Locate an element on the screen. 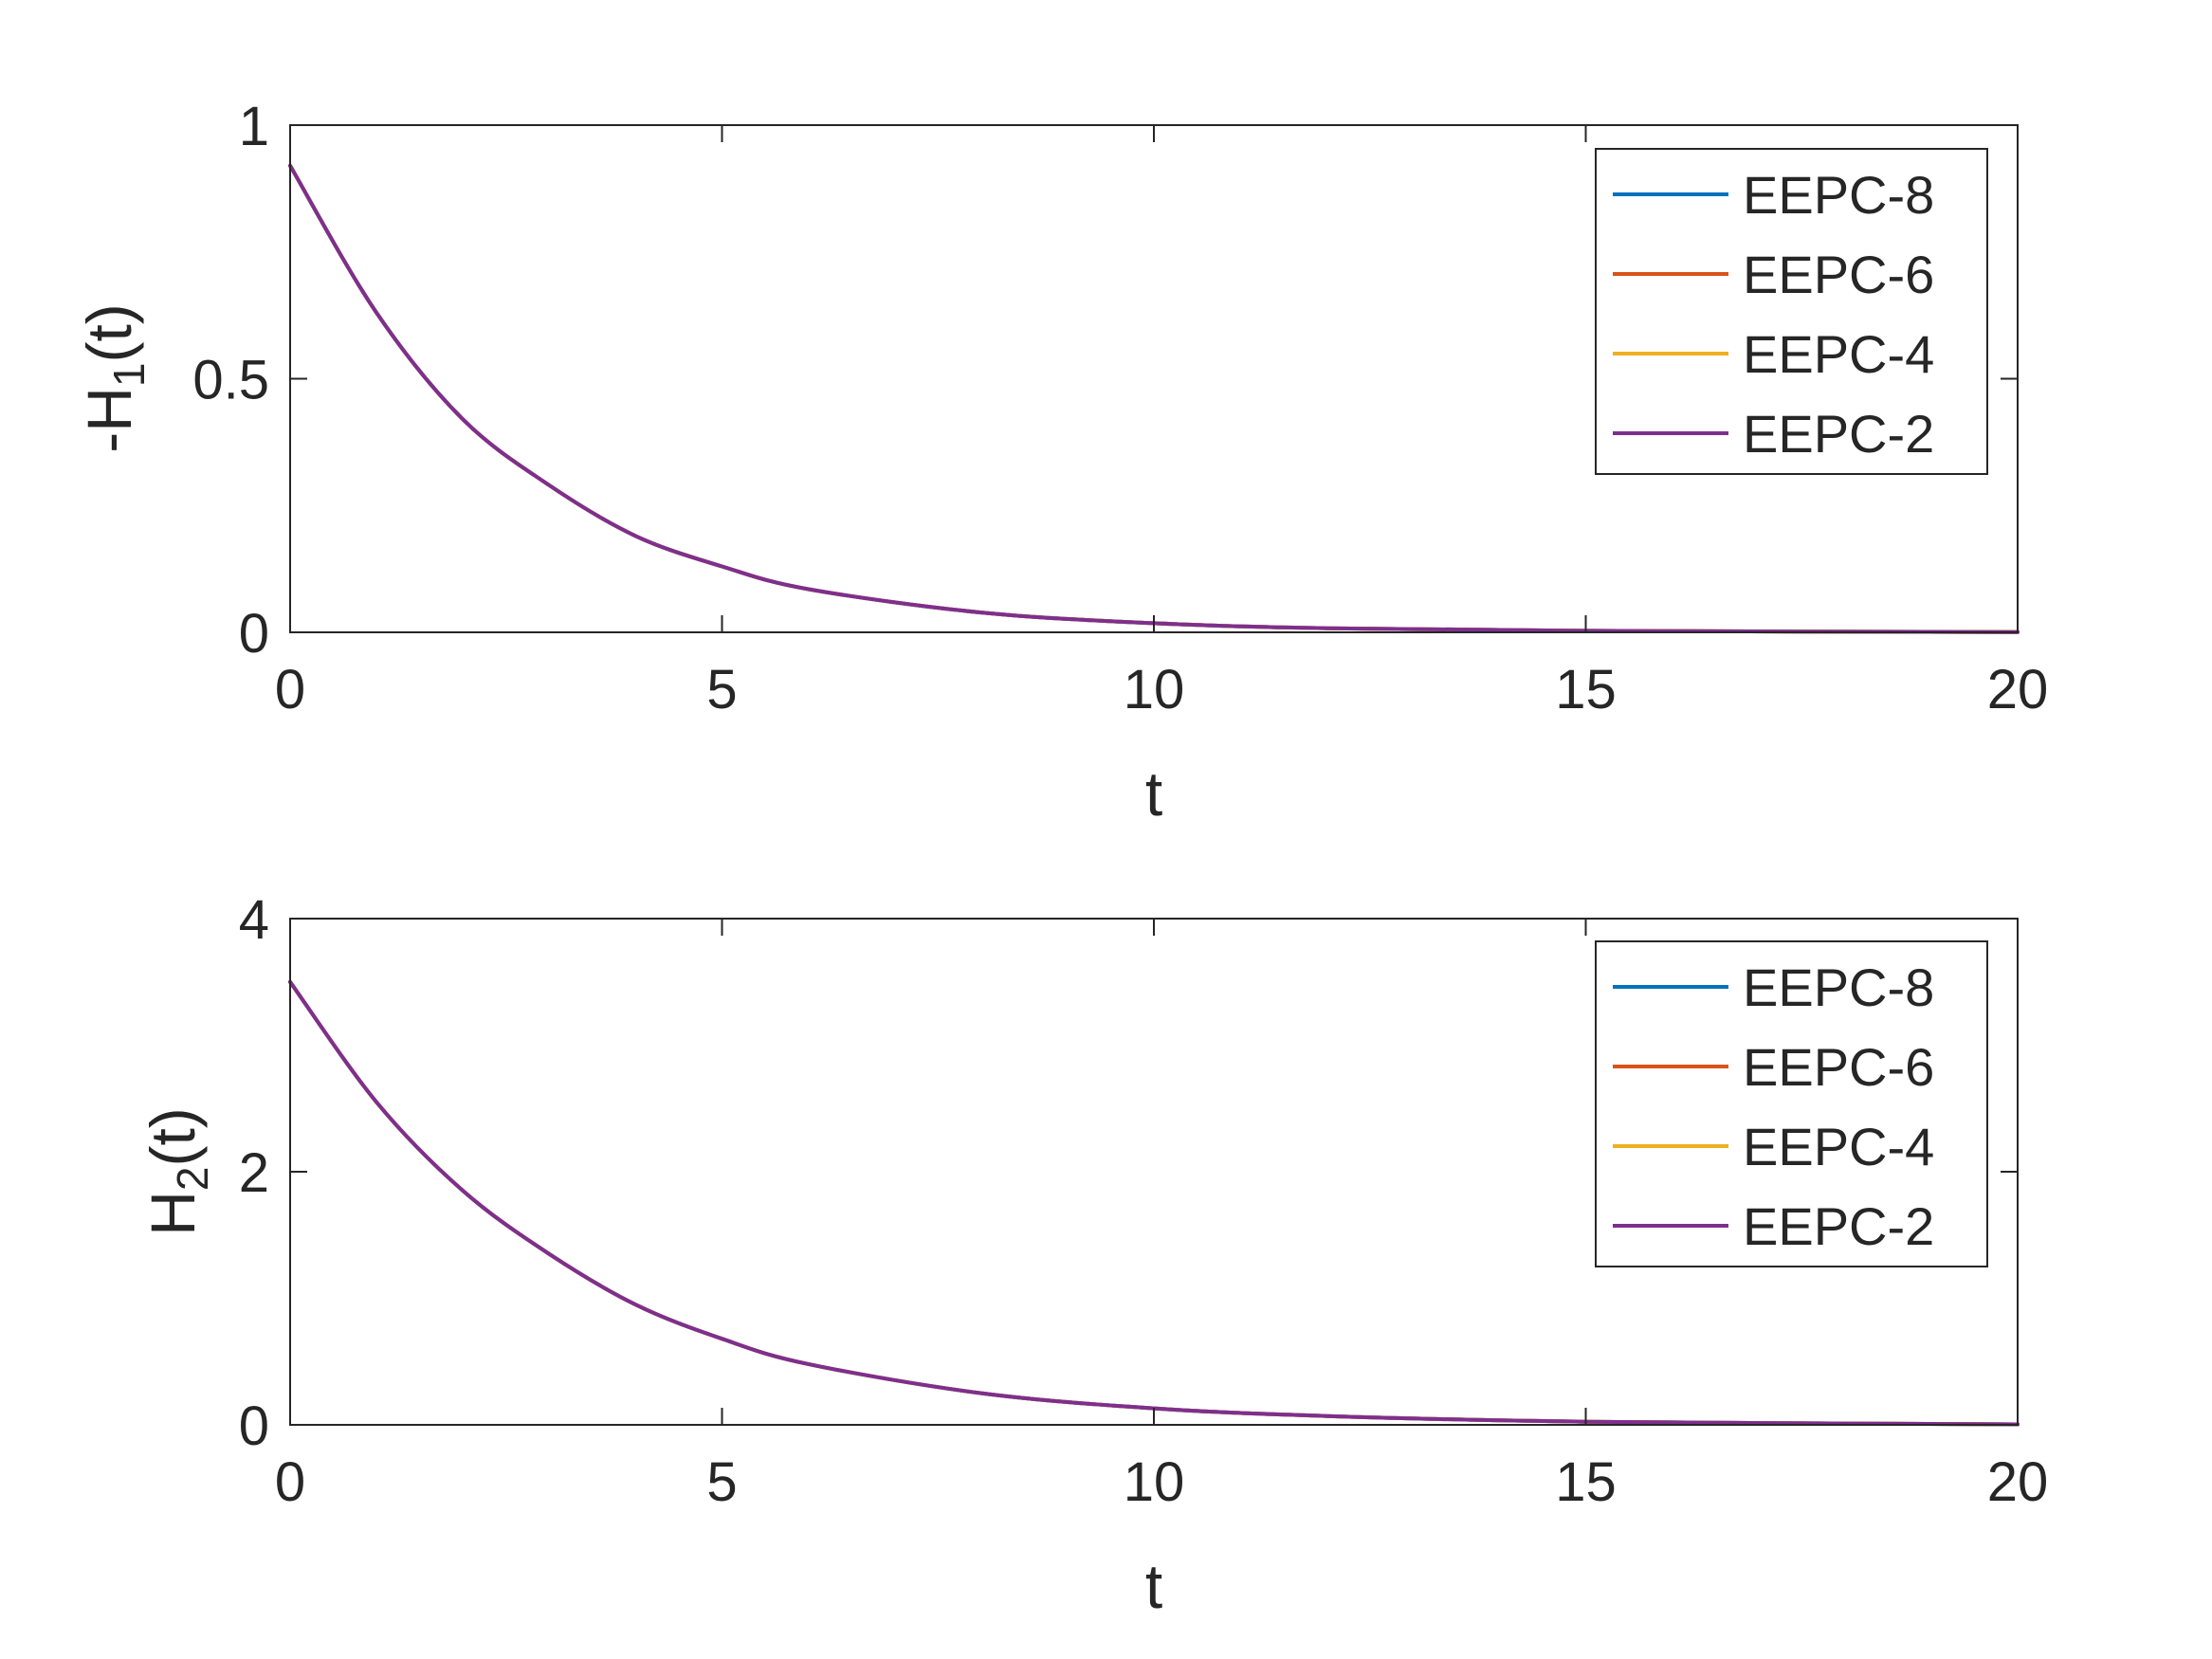 The image size is (2212, 1659). top-x-tick-label: 0 is located at coordinates (290, 689).